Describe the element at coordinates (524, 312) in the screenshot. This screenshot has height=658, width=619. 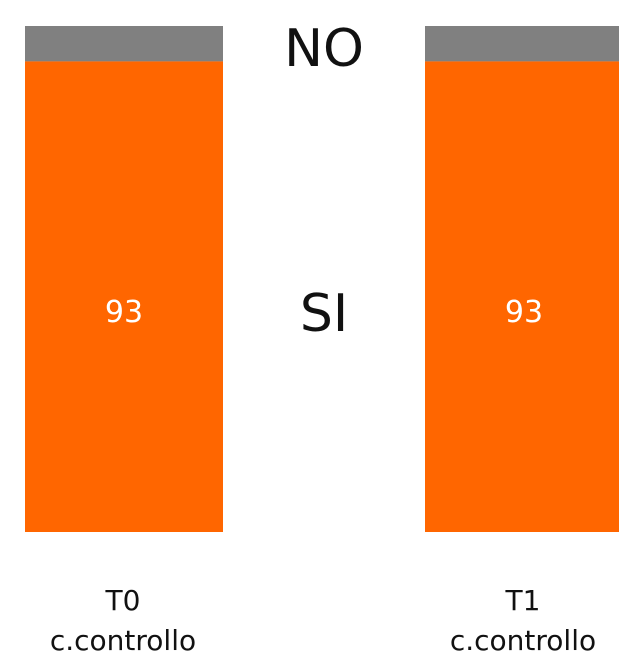
I see `data-label-1: 93` at that location.